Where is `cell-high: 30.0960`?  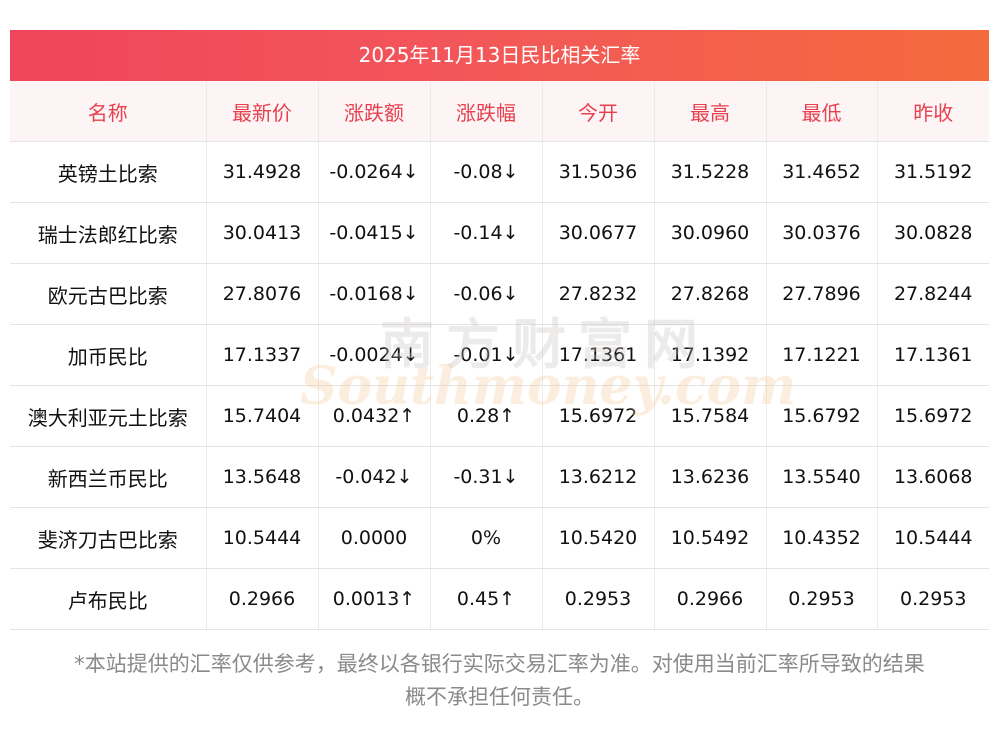
cell-high: 30.0960 is located at coordinates (709, 233).